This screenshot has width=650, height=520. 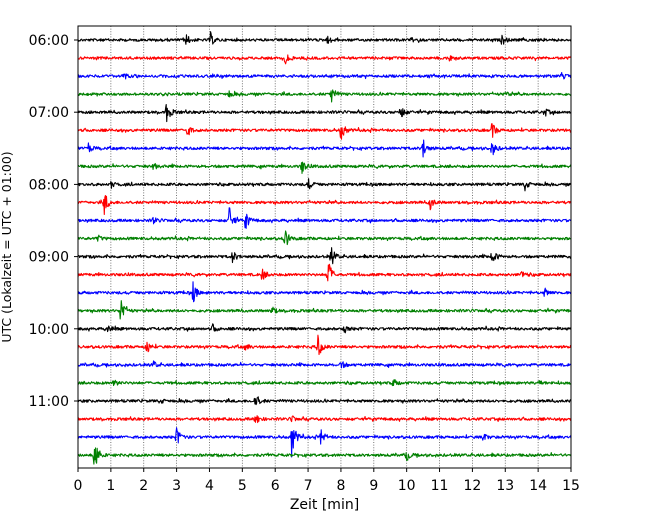 What do you see at coordinates (143, 486) in the screenshot?
I see `x-tick-label: 2` at bounding box center [143, 486].